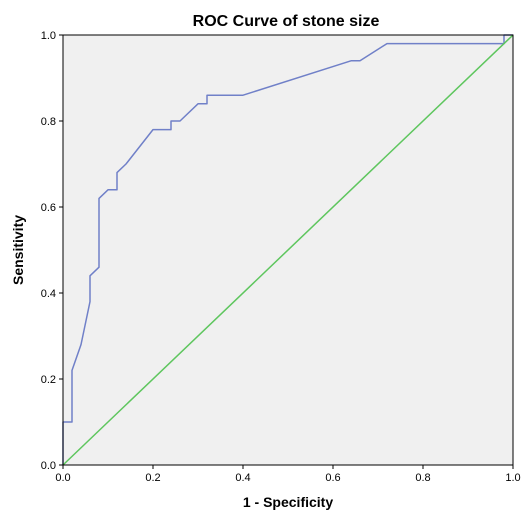 The image size is (522, 516). I want to click on x-axis-label: 1 - Specificity, so click(288, 502).